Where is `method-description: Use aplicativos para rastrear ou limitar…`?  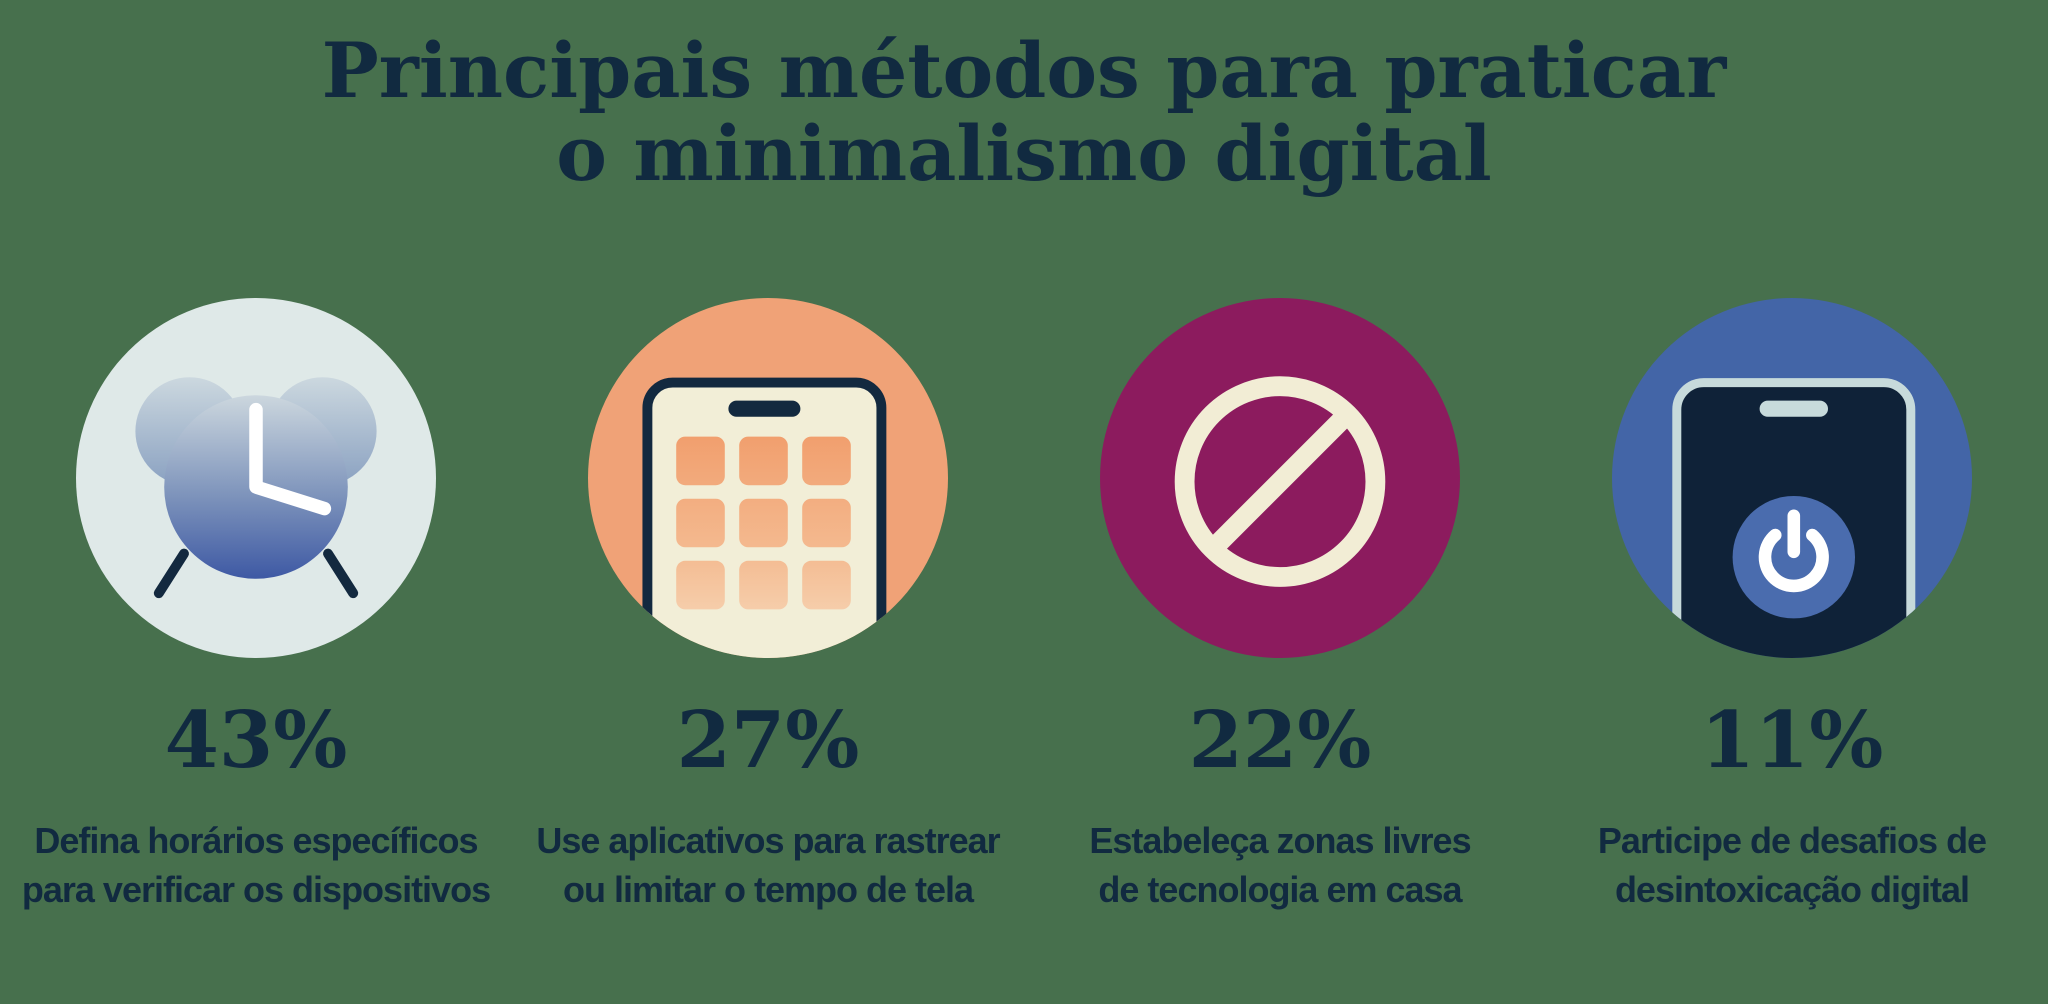 method-description: Use aplicativos para rastrear ou limitar… is located at coordinates (768, 865).